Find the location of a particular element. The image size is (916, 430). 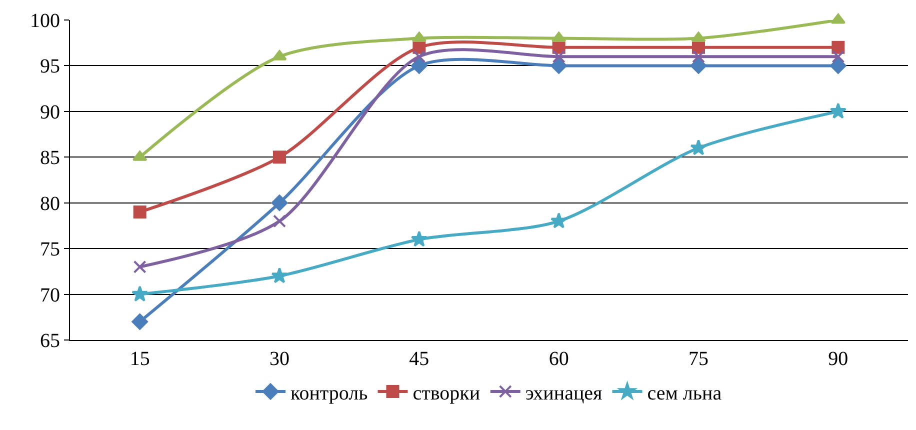

y-tick-label: 75 is located at coordinates (50, 249).